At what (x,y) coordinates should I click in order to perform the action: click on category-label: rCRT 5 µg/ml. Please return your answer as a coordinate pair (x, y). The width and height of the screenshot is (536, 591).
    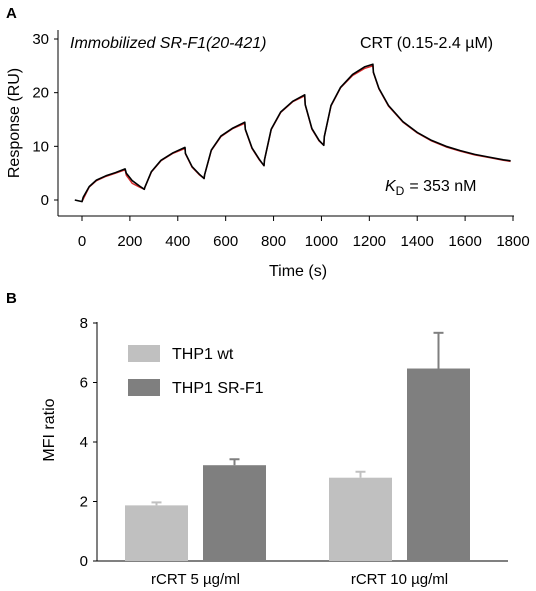
    Looking at the image, I should click on (195, 579).